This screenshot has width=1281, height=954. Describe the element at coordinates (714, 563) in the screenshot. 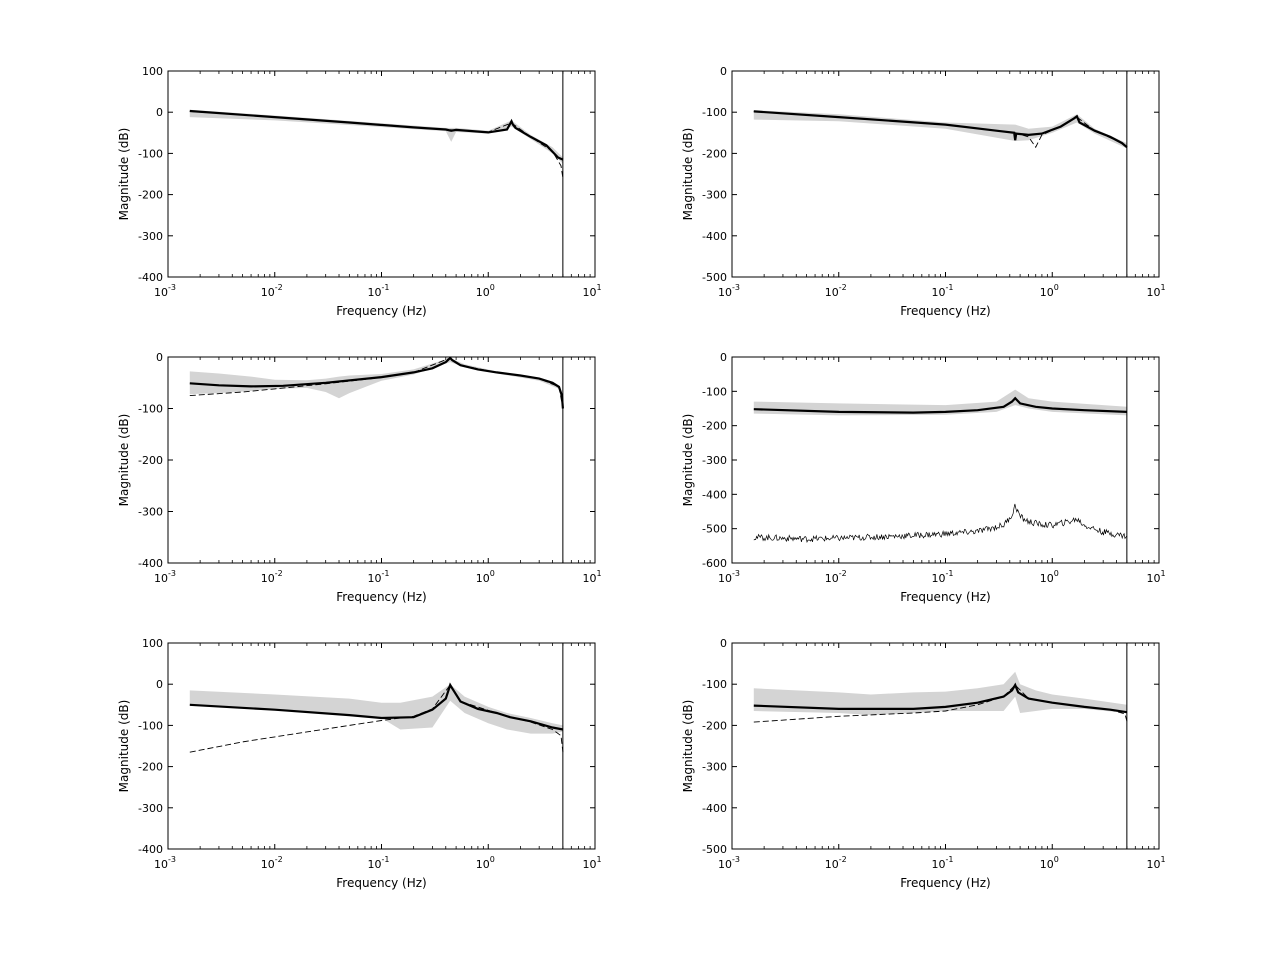

I see `y-tick-label: -600` at that location.